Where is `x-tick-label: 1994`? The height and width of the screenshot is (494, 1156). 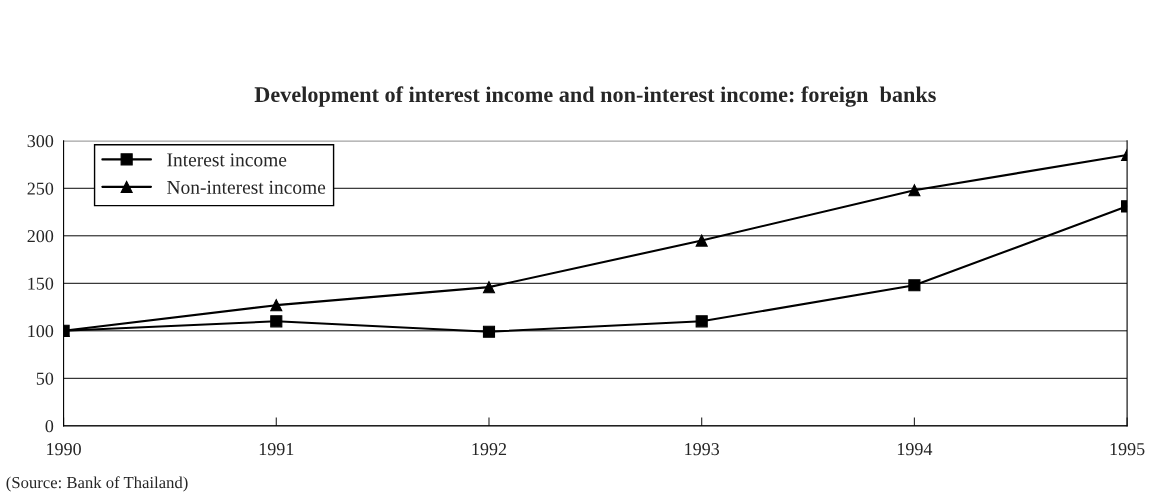 x-tick-label: 1994 is located at coordinates (915, 449).